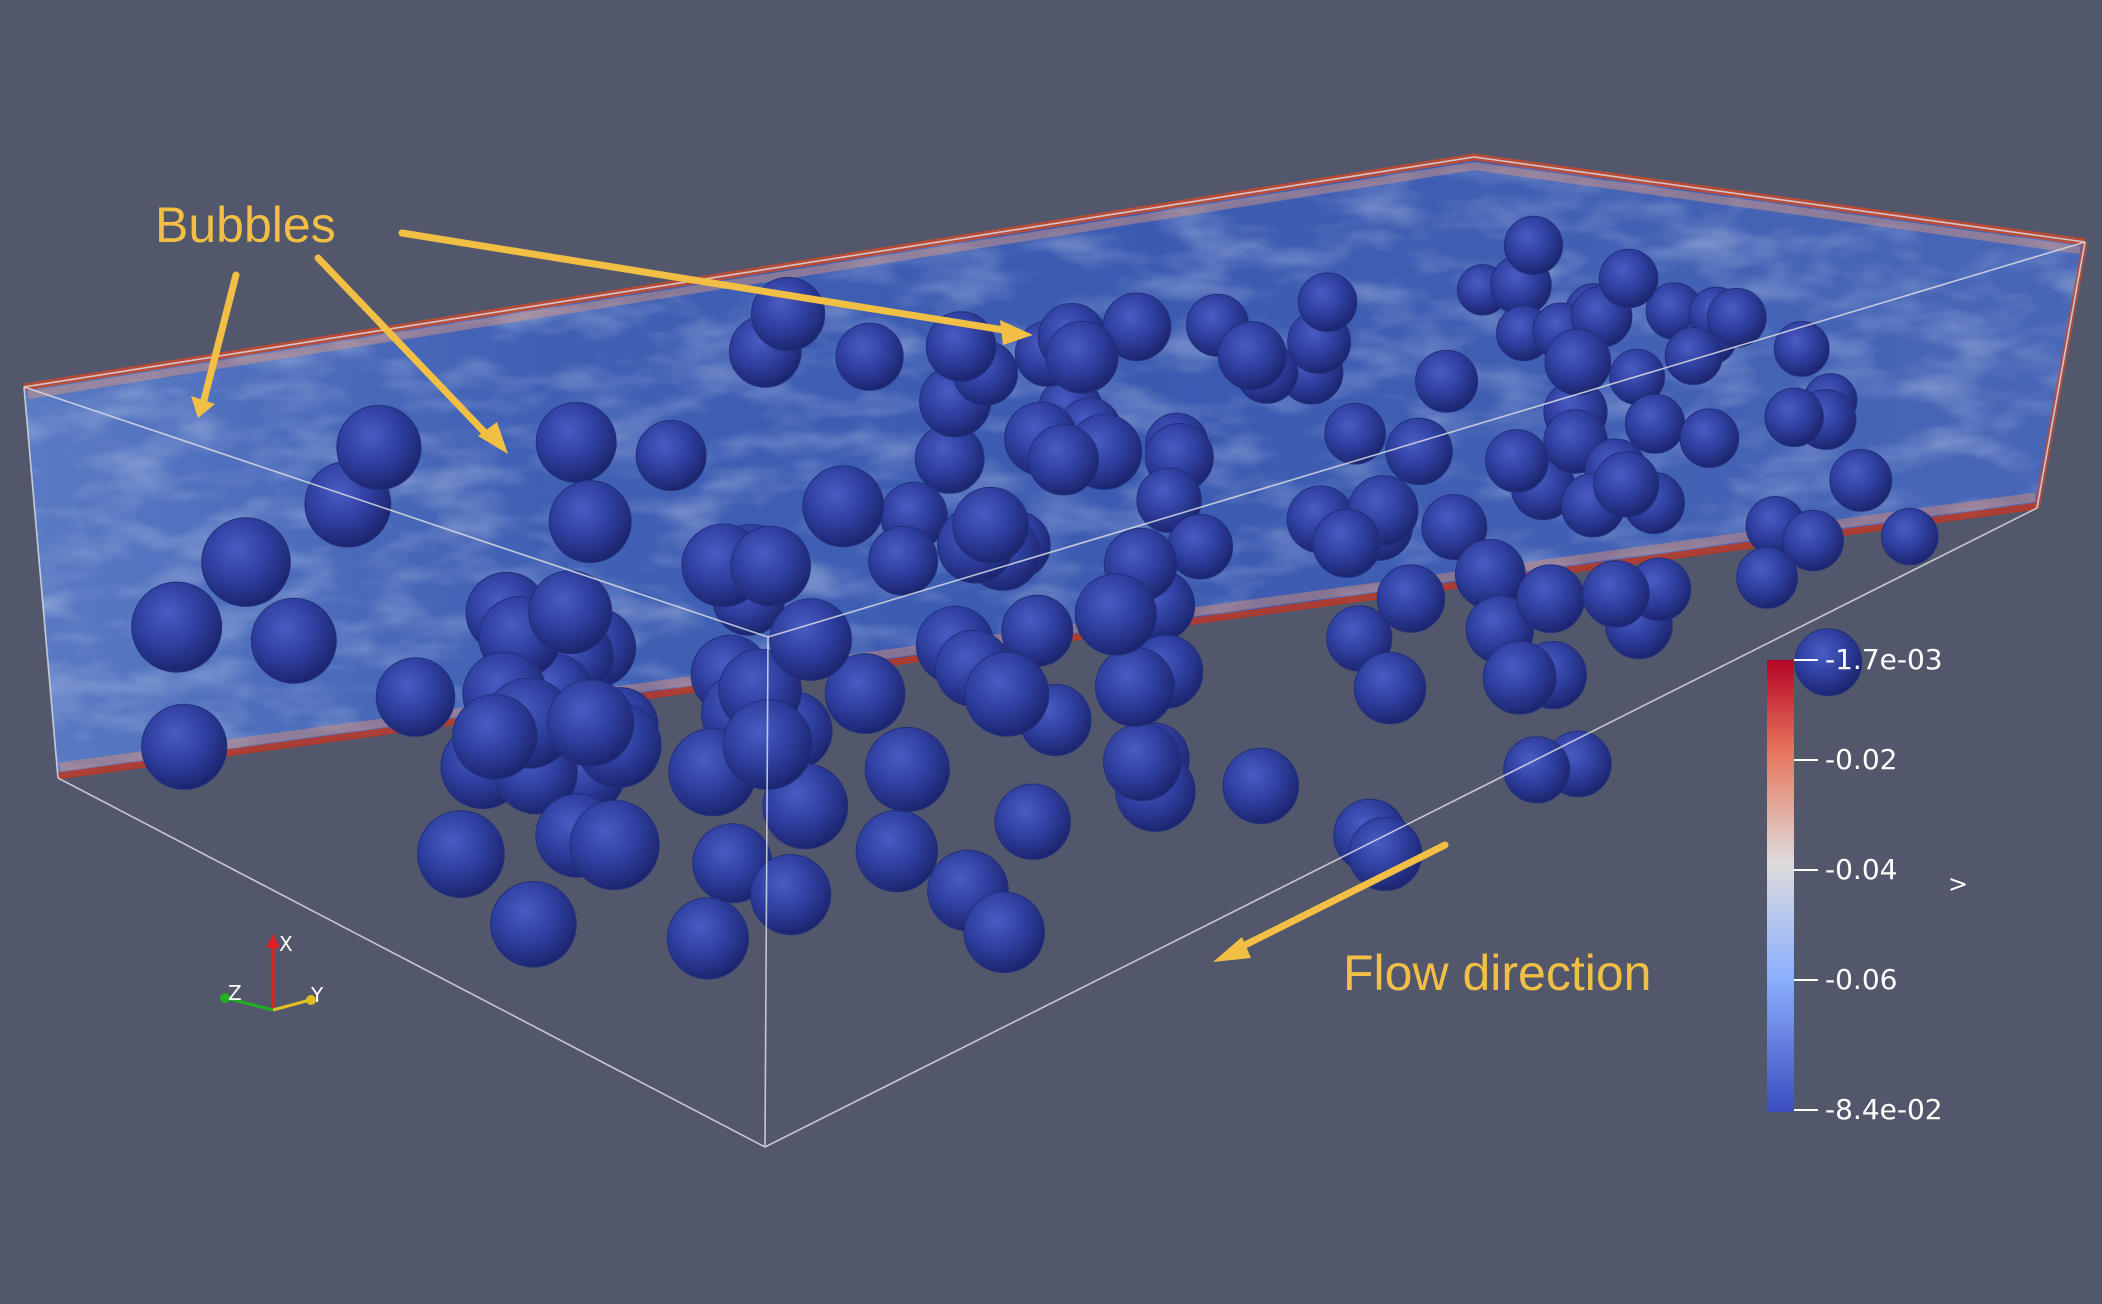  What do you see at coordinates (1861, 759) in the screenshot?
I see `colorbar-tick-label-1: -0.02` at bounding box center [1861, 759].